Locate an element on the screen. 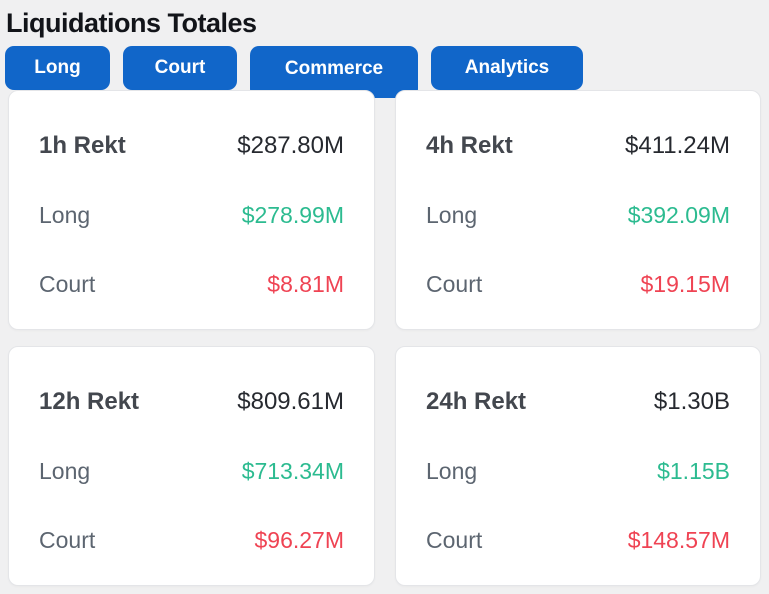  tab-bar: Long Court Commerce Analytics is located at coordinates (387, 72).